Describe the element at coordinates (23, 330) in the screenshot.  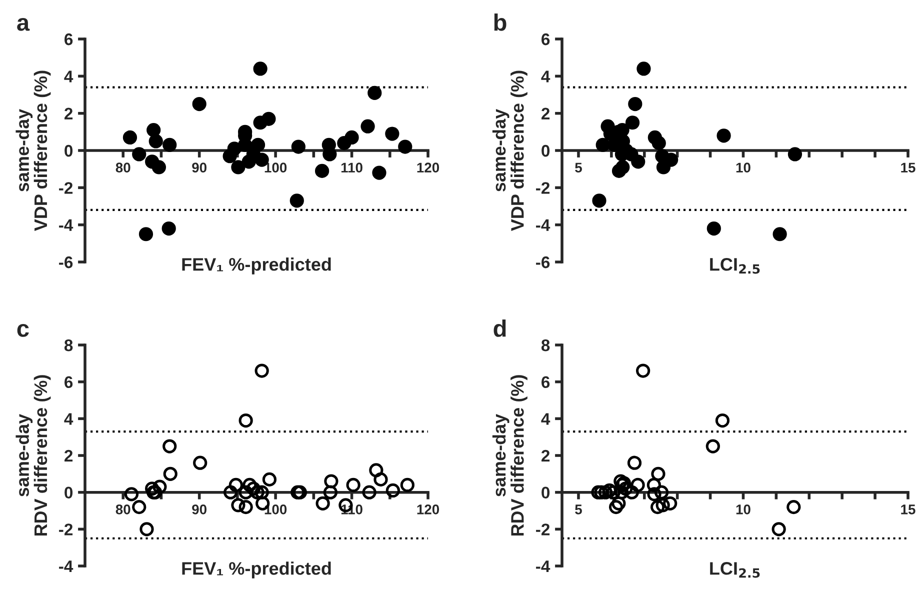
I see `chart-title: c` at that location.